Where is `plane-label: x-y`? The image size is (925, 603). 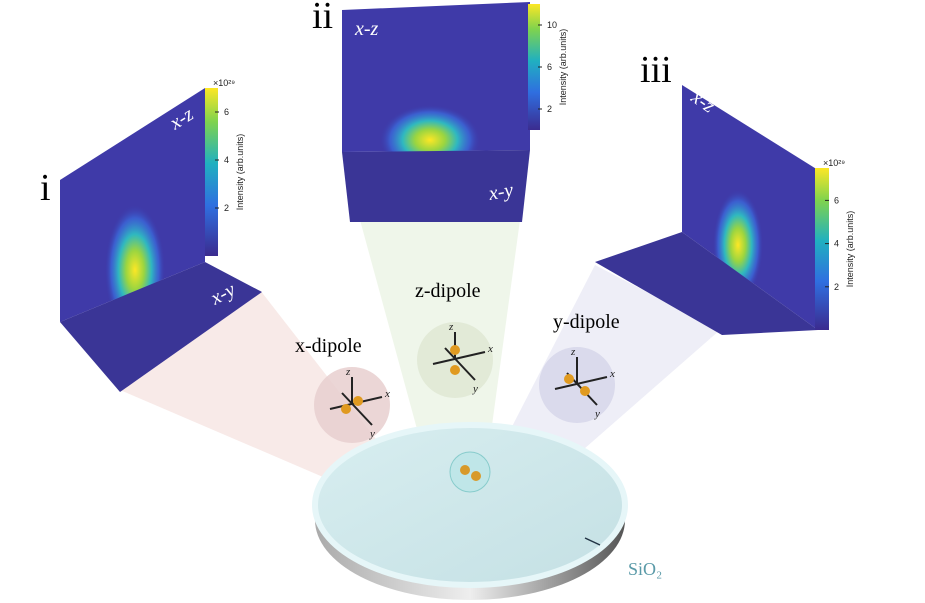
plane-label: x-y is located at coordinates (500, 192).